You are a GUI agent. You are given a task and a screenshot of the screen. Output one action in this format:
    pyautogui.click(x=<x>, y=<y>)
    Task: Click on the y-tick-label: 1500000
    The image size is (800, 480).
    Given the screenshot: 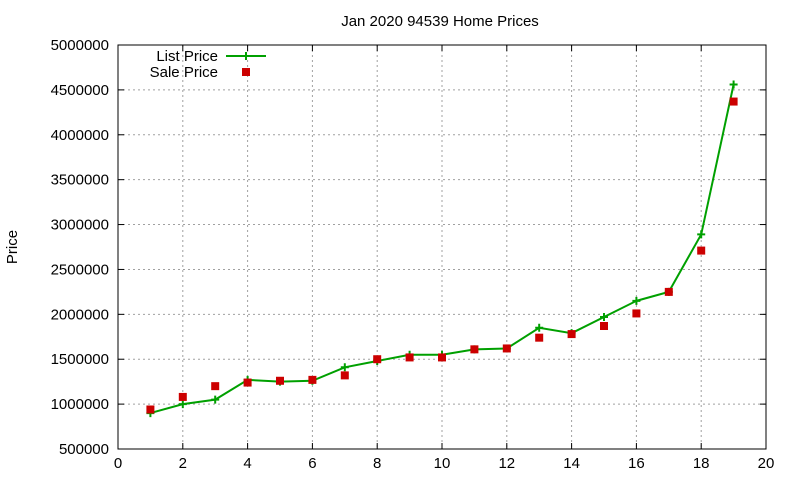 What is the action you would take?
    pyautogui.click(x=80, y=359)
    